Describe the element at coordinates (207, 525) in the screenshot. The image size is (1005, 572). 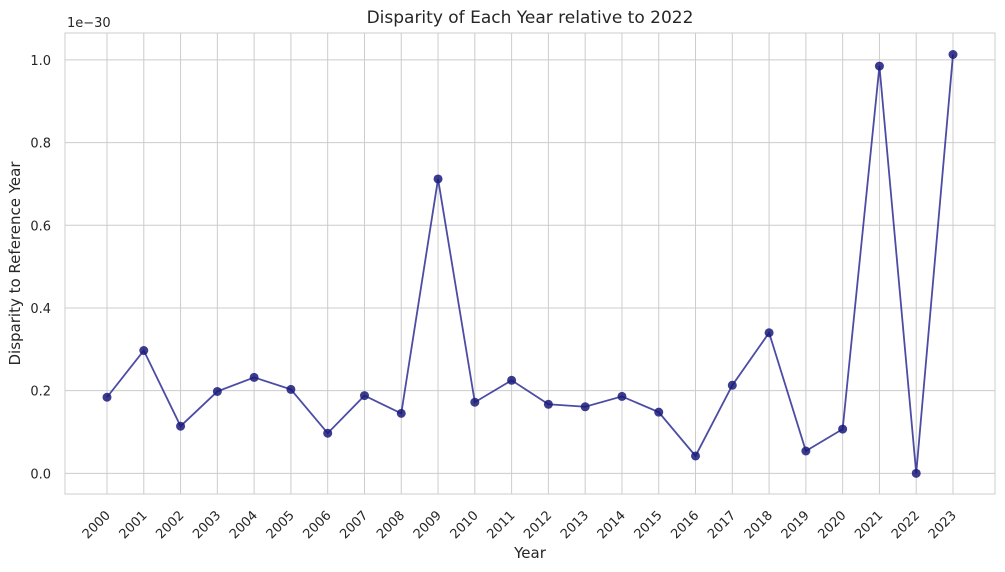
I see `x-tick-label: 2003` at that location.